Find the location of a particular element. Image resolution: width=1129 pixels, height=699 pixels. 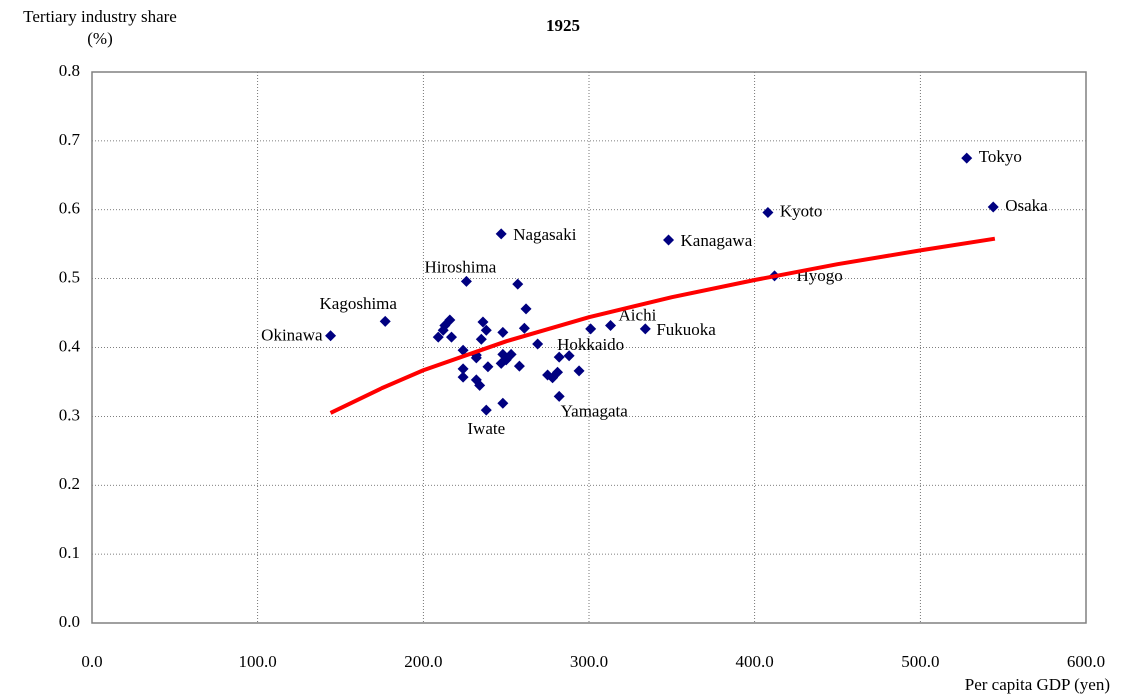

y-tick-label: 0.6 is located at coordinates (69, 208).